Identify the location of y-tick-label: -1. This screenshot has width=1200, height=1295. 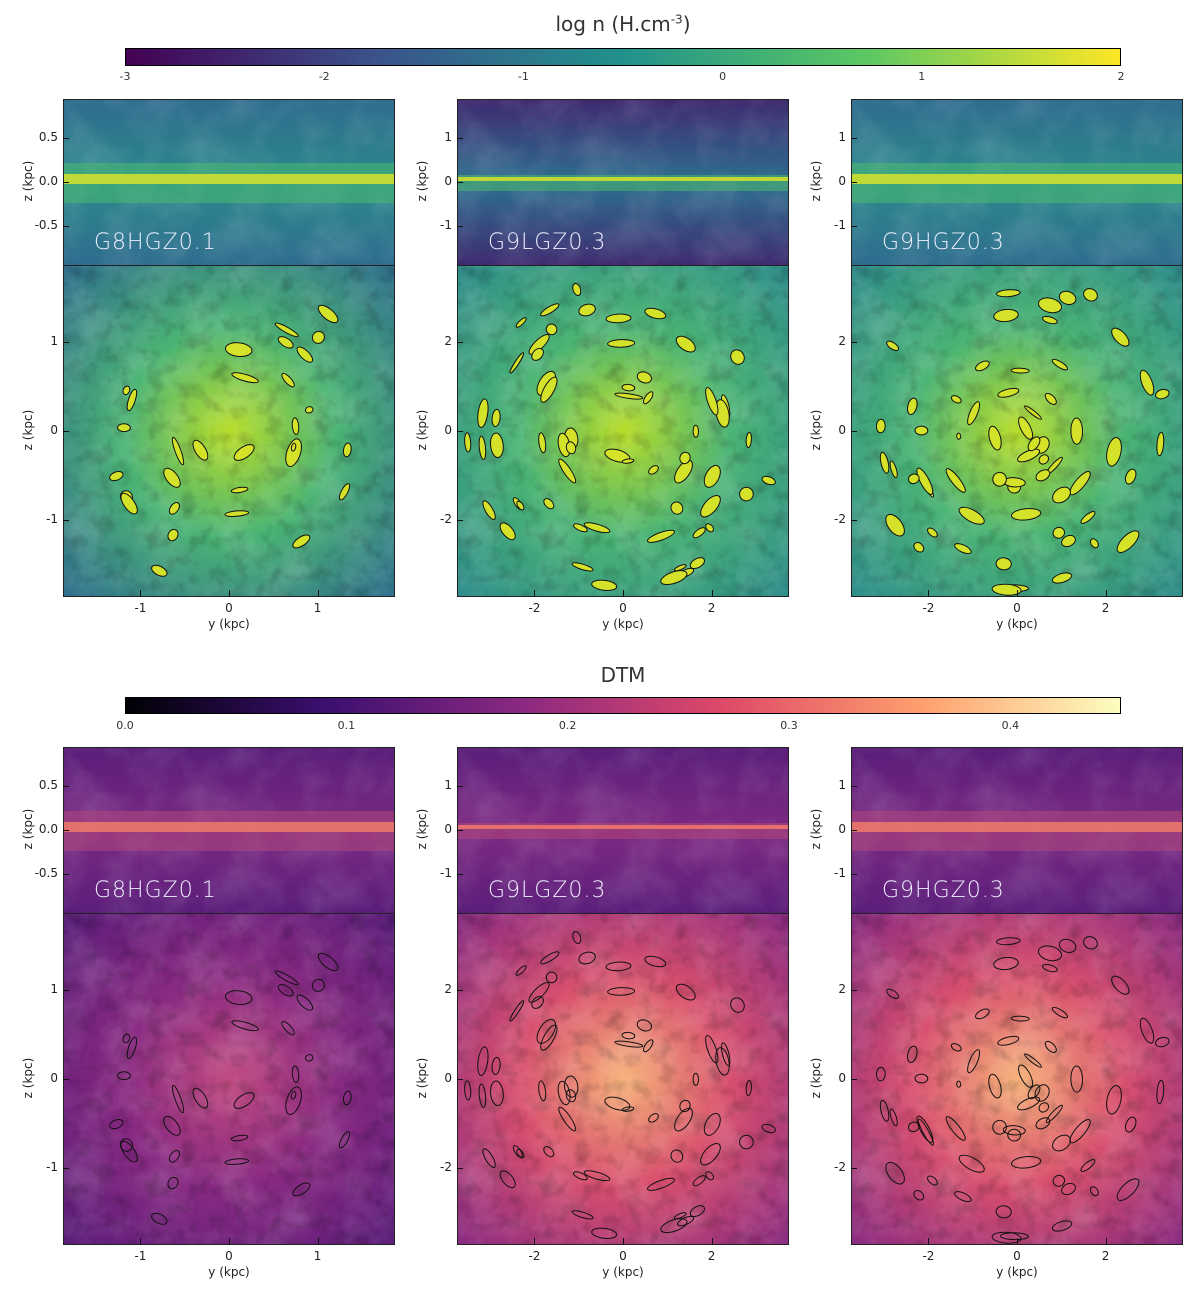
(840, 225).